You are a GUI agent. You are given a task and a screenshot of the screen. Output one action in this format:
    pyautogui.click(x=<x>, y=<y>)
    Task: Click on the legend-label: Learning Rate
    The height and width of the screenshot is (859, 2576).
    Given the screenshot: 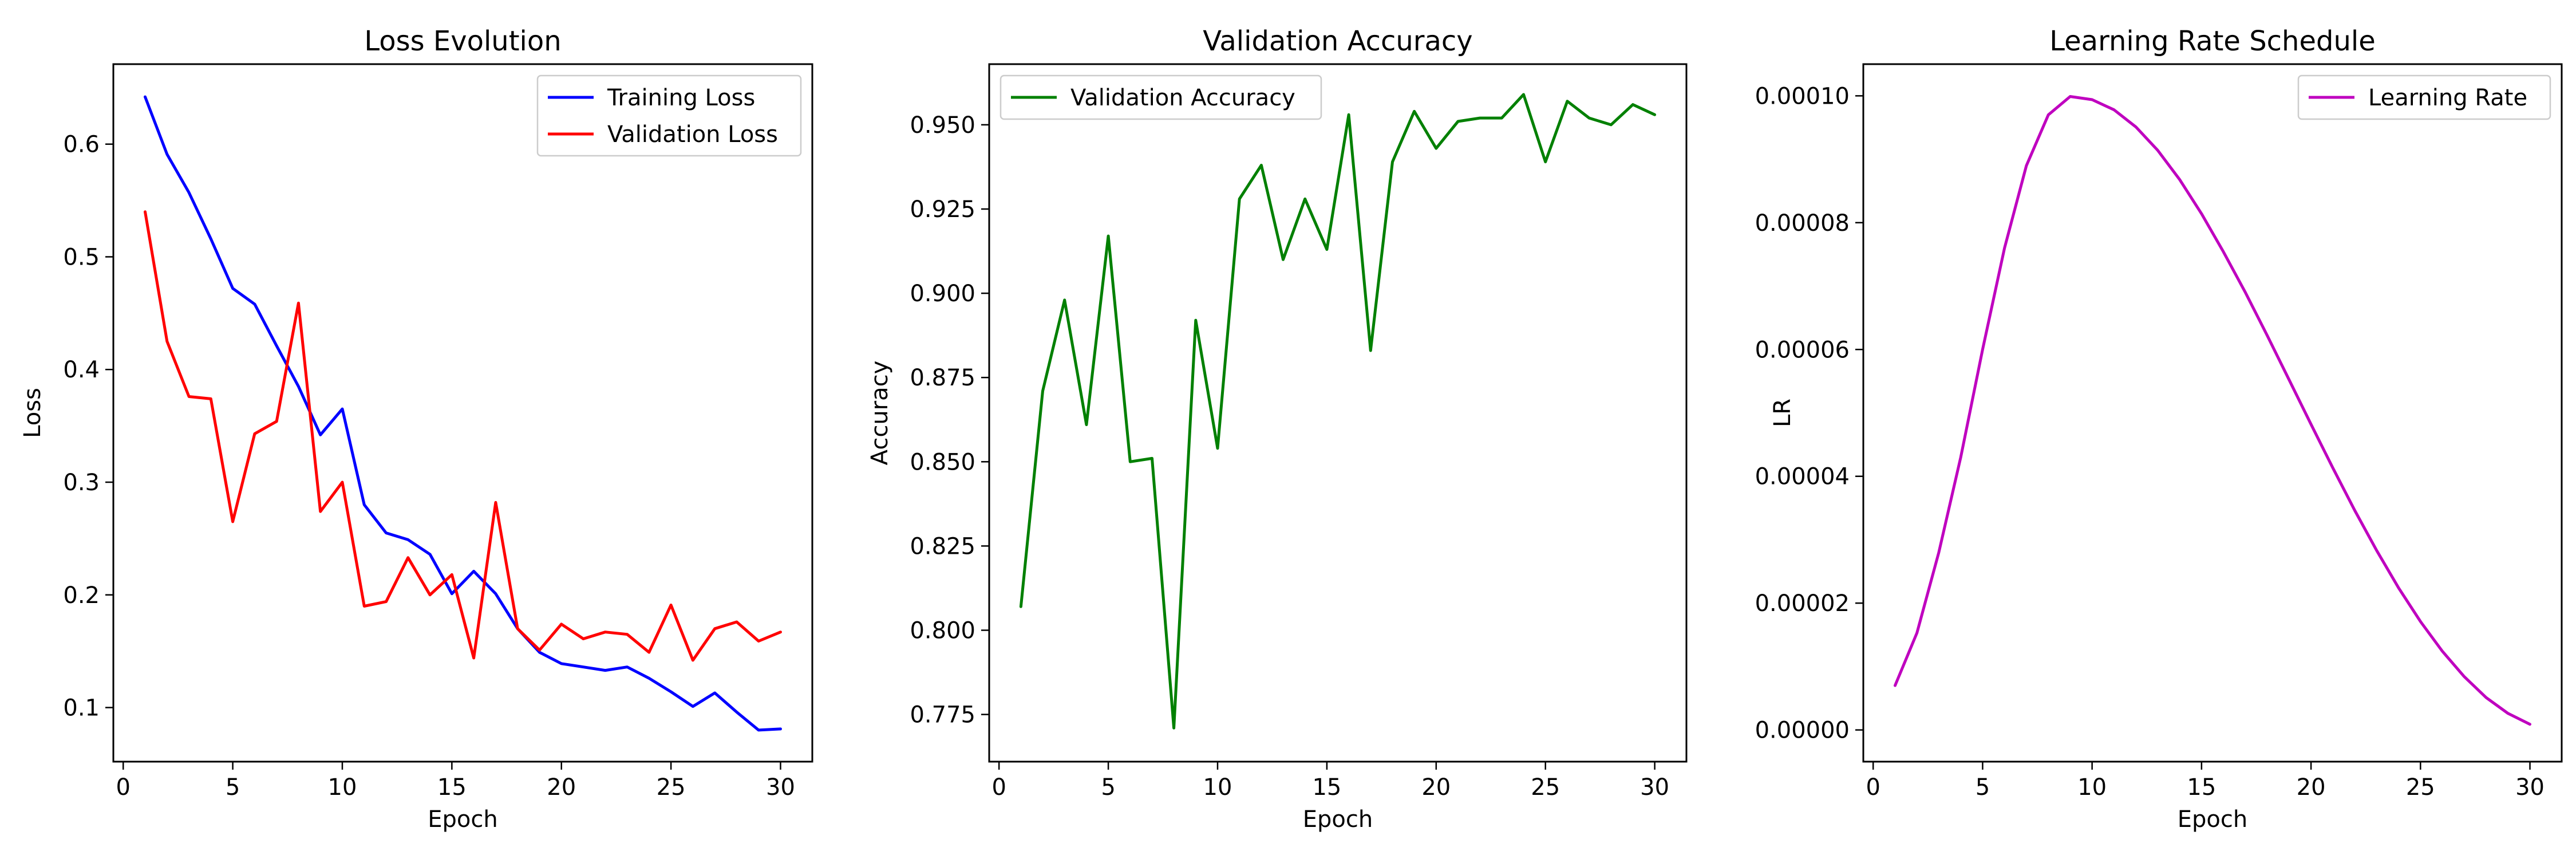 What is the action you would take?
    pyautogui.click(x=2447, y=98)
    